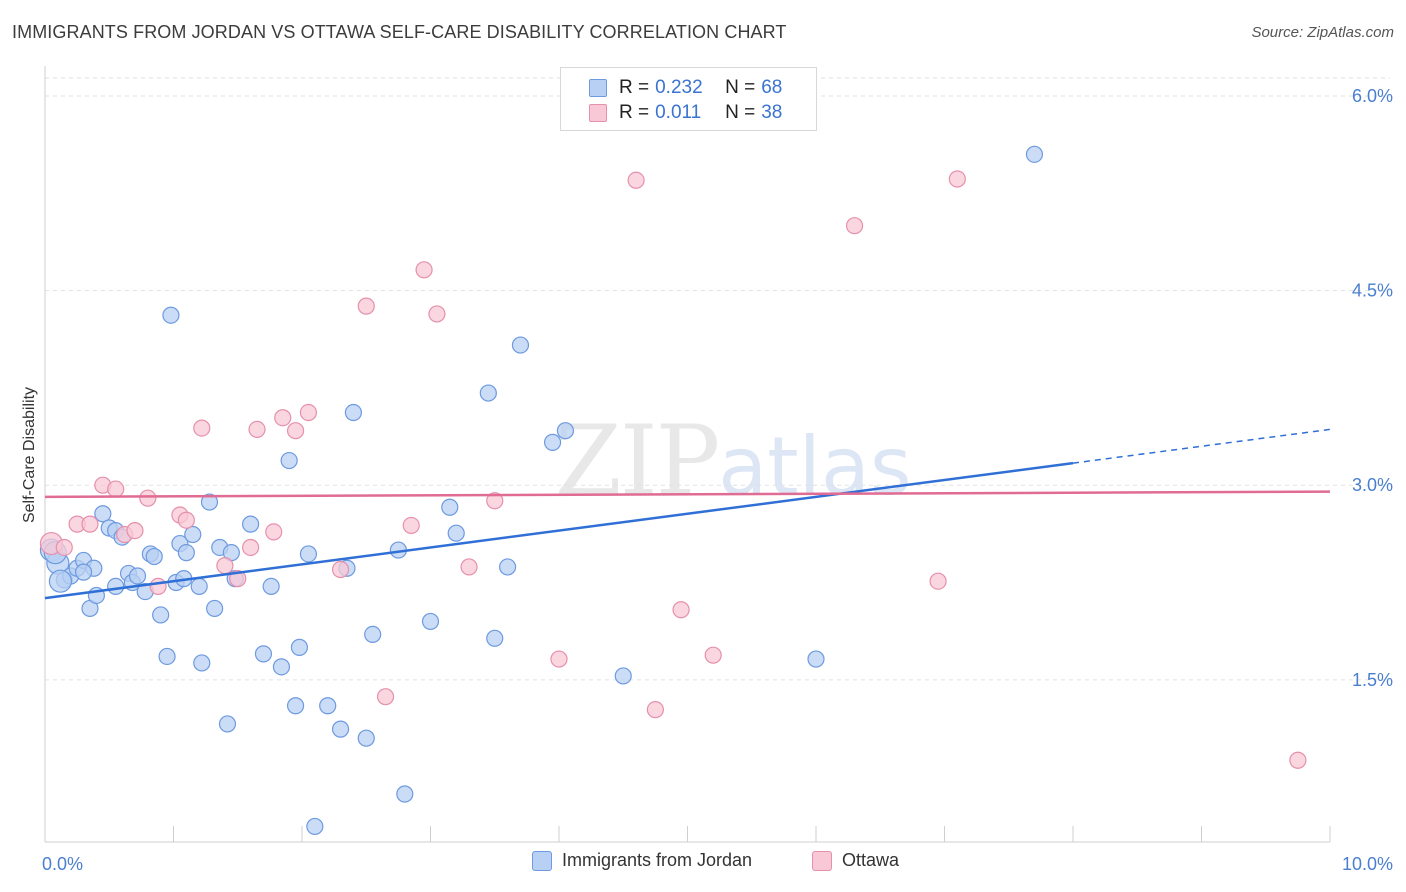 The width and height of the screenshot is (1406, 892). What do you see at coordinates (657, 860) in the screenshot?
I see `legend-label-jordan: Immigrants from Jordan` at bounding box center [657, 860].